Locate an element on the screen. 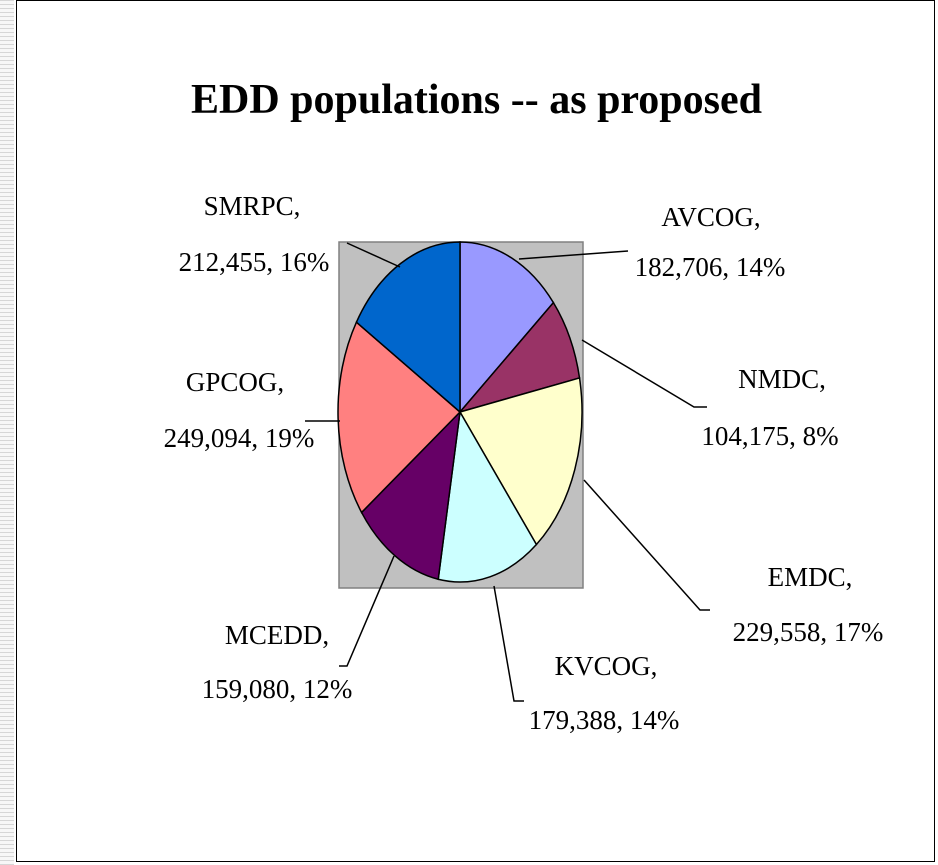 This screenshot has height=865, width=938. slice-label-value-smrpc: 212,455, 16% is located at coordinates (254, 262).